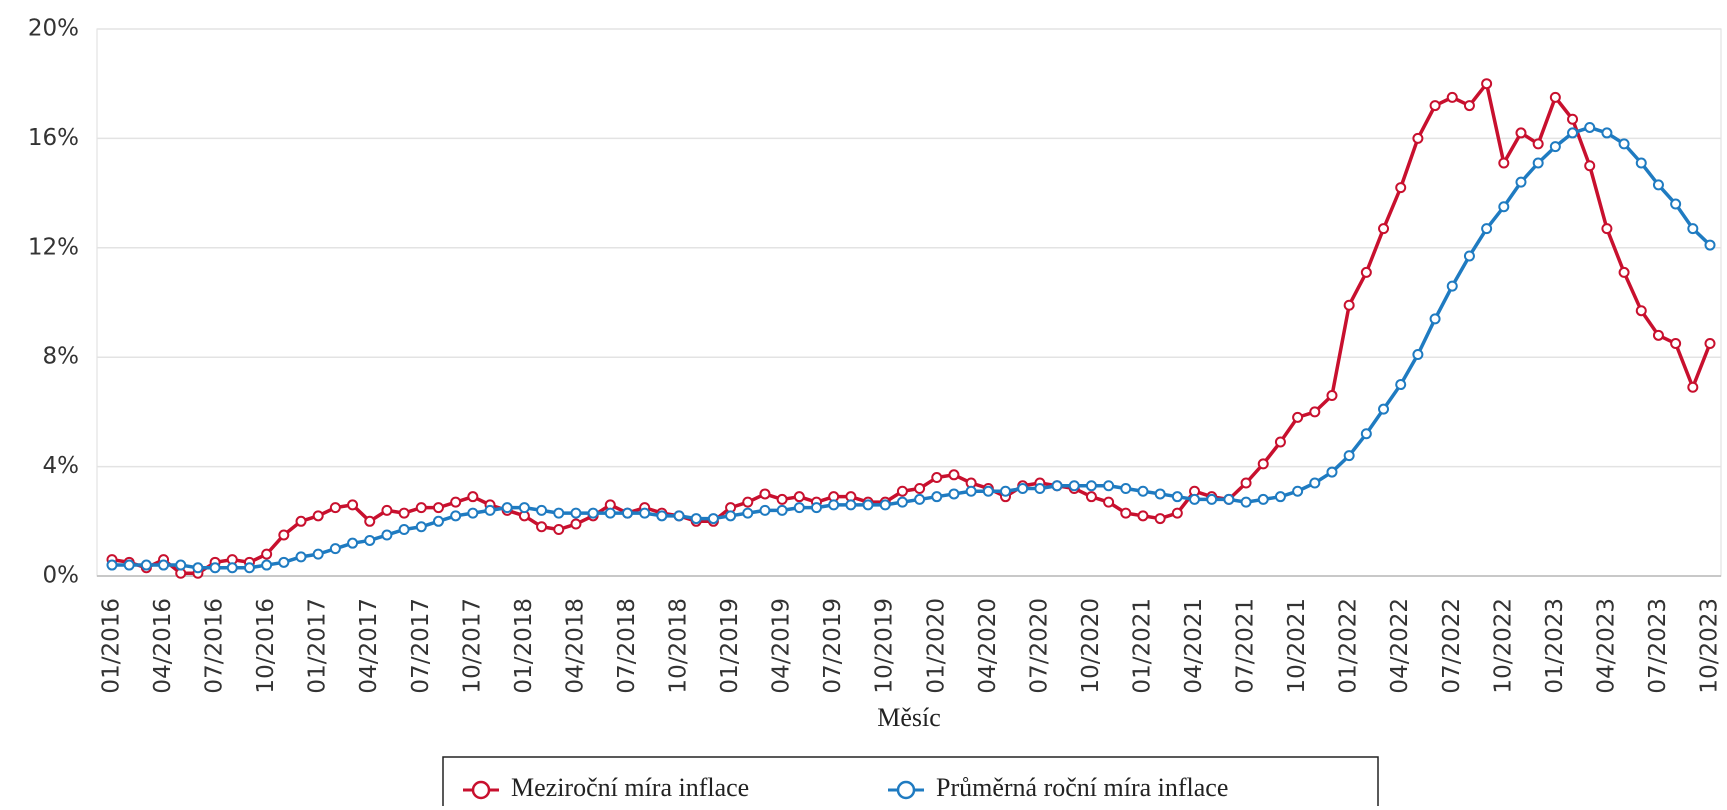 The height and width of the screenshot is (810, 1727). I want to click on x-tick-label: 01/2021, so click(1142, 646).